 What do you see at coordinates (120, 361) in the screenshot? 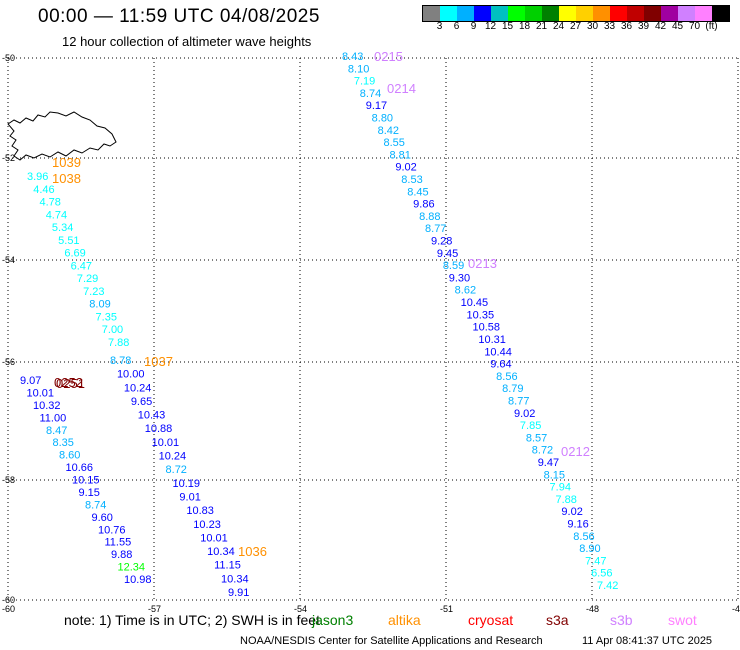
I see `wave-height-value: 8.78` at bounding box center [120, 361].